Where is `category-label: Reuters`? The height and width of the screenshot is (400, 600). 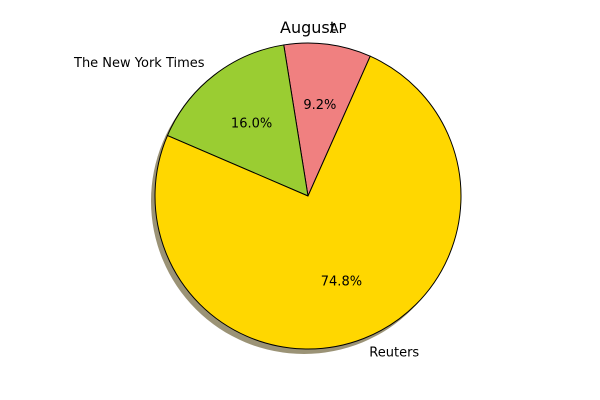
category-label: Reuters is located at coordinates (394, 353).